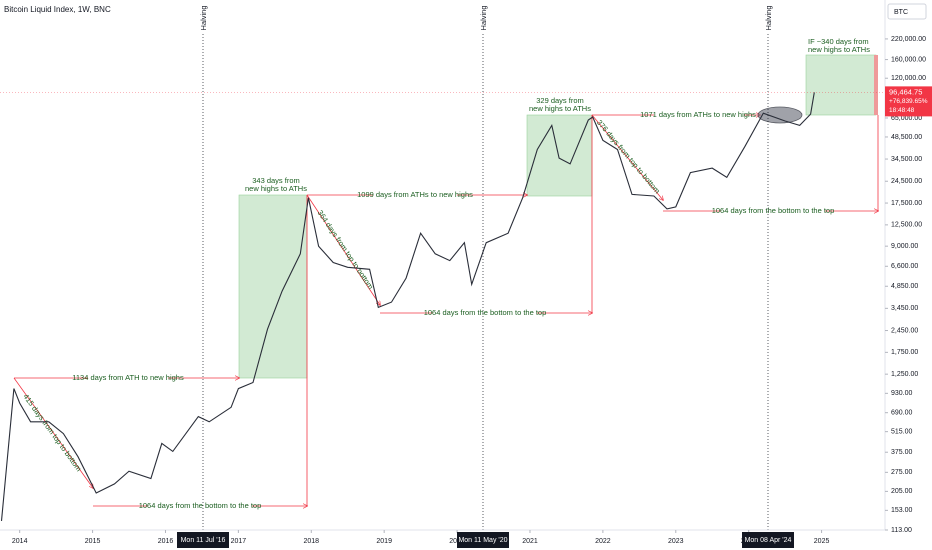  I want to click on x-tick-label: 2019, so click(384, 541).